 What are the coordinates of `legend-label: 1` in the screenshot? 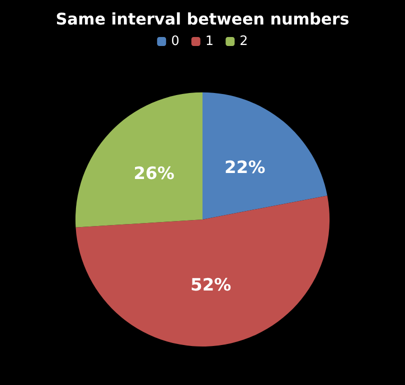 It's located at (209, 41).